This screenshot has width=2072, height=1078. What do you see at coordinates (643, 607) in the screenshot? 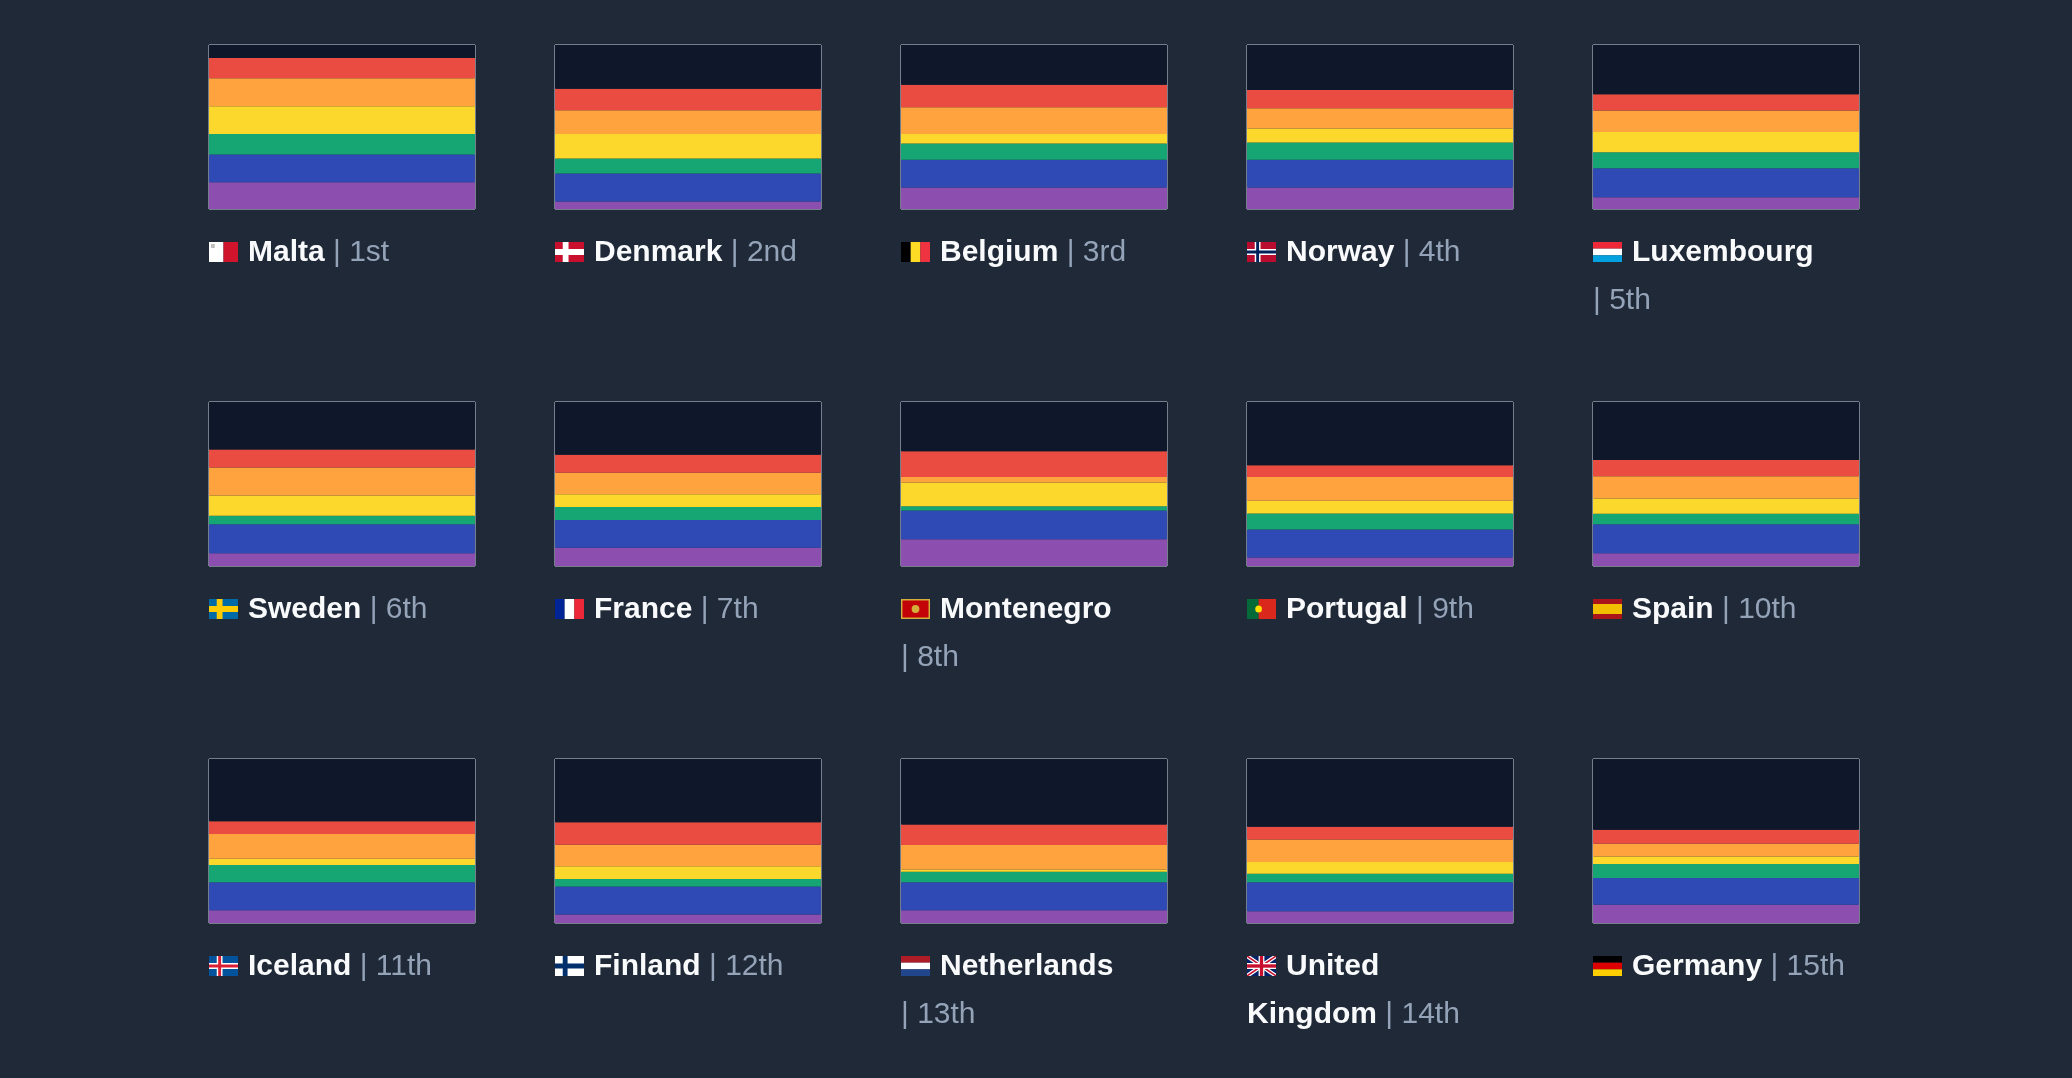
I see `text: France` at bounding box center [643, 607].